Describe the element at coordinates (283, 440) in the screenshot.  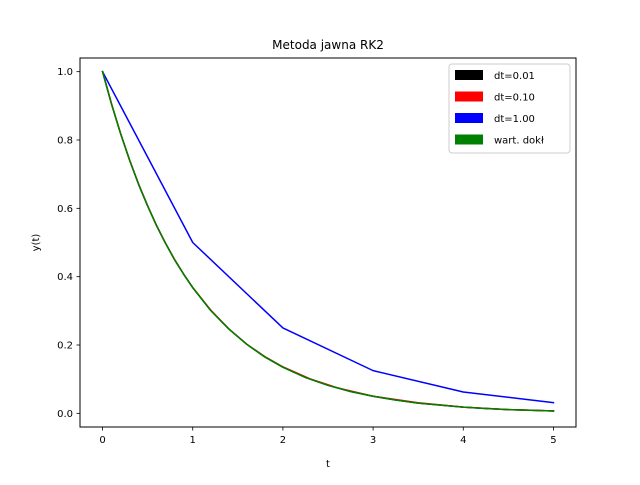
I see `x-tick-label: 2` at that location.